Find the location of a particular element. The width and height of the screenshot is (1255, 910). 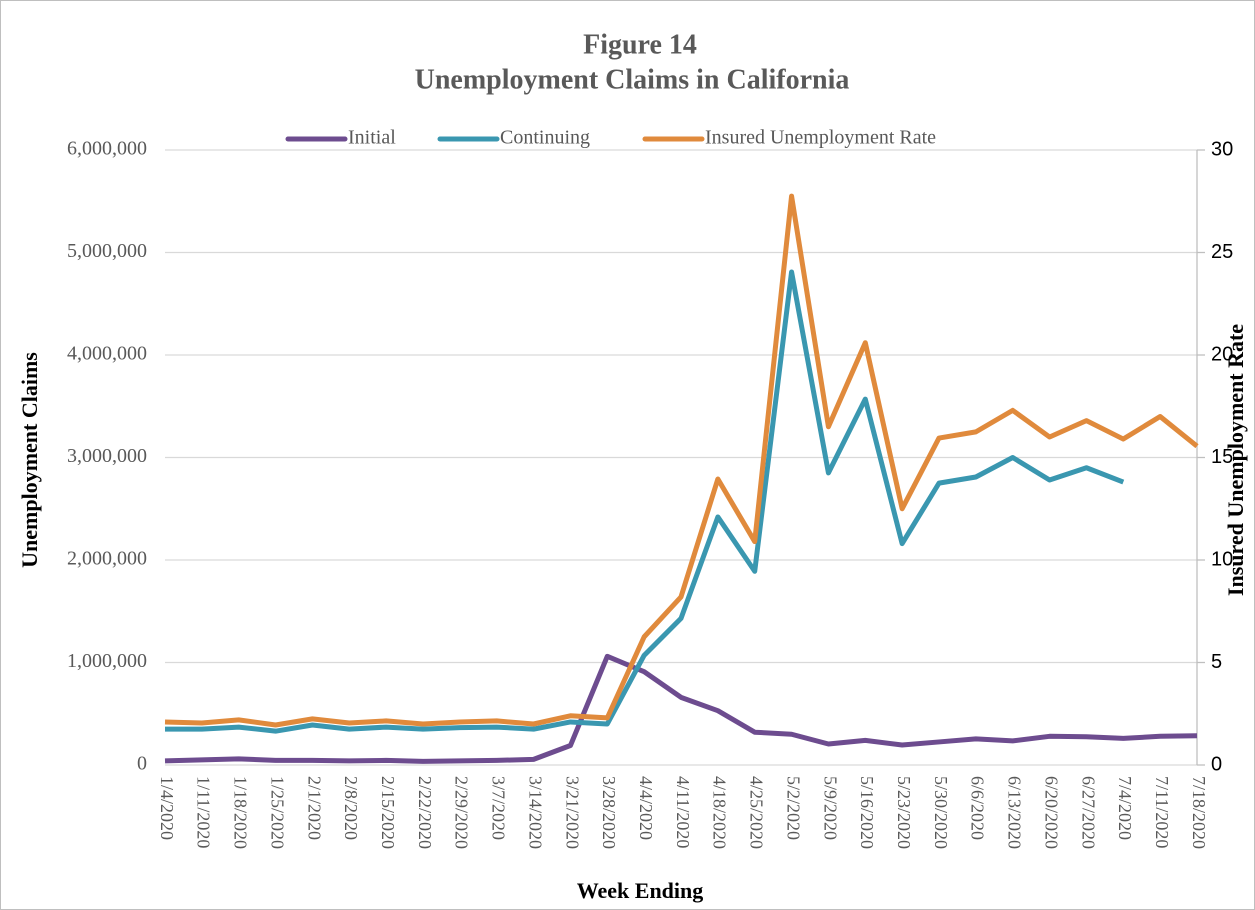

x-tick-label: 4/18/2020 is located at coordinates (720, 812).